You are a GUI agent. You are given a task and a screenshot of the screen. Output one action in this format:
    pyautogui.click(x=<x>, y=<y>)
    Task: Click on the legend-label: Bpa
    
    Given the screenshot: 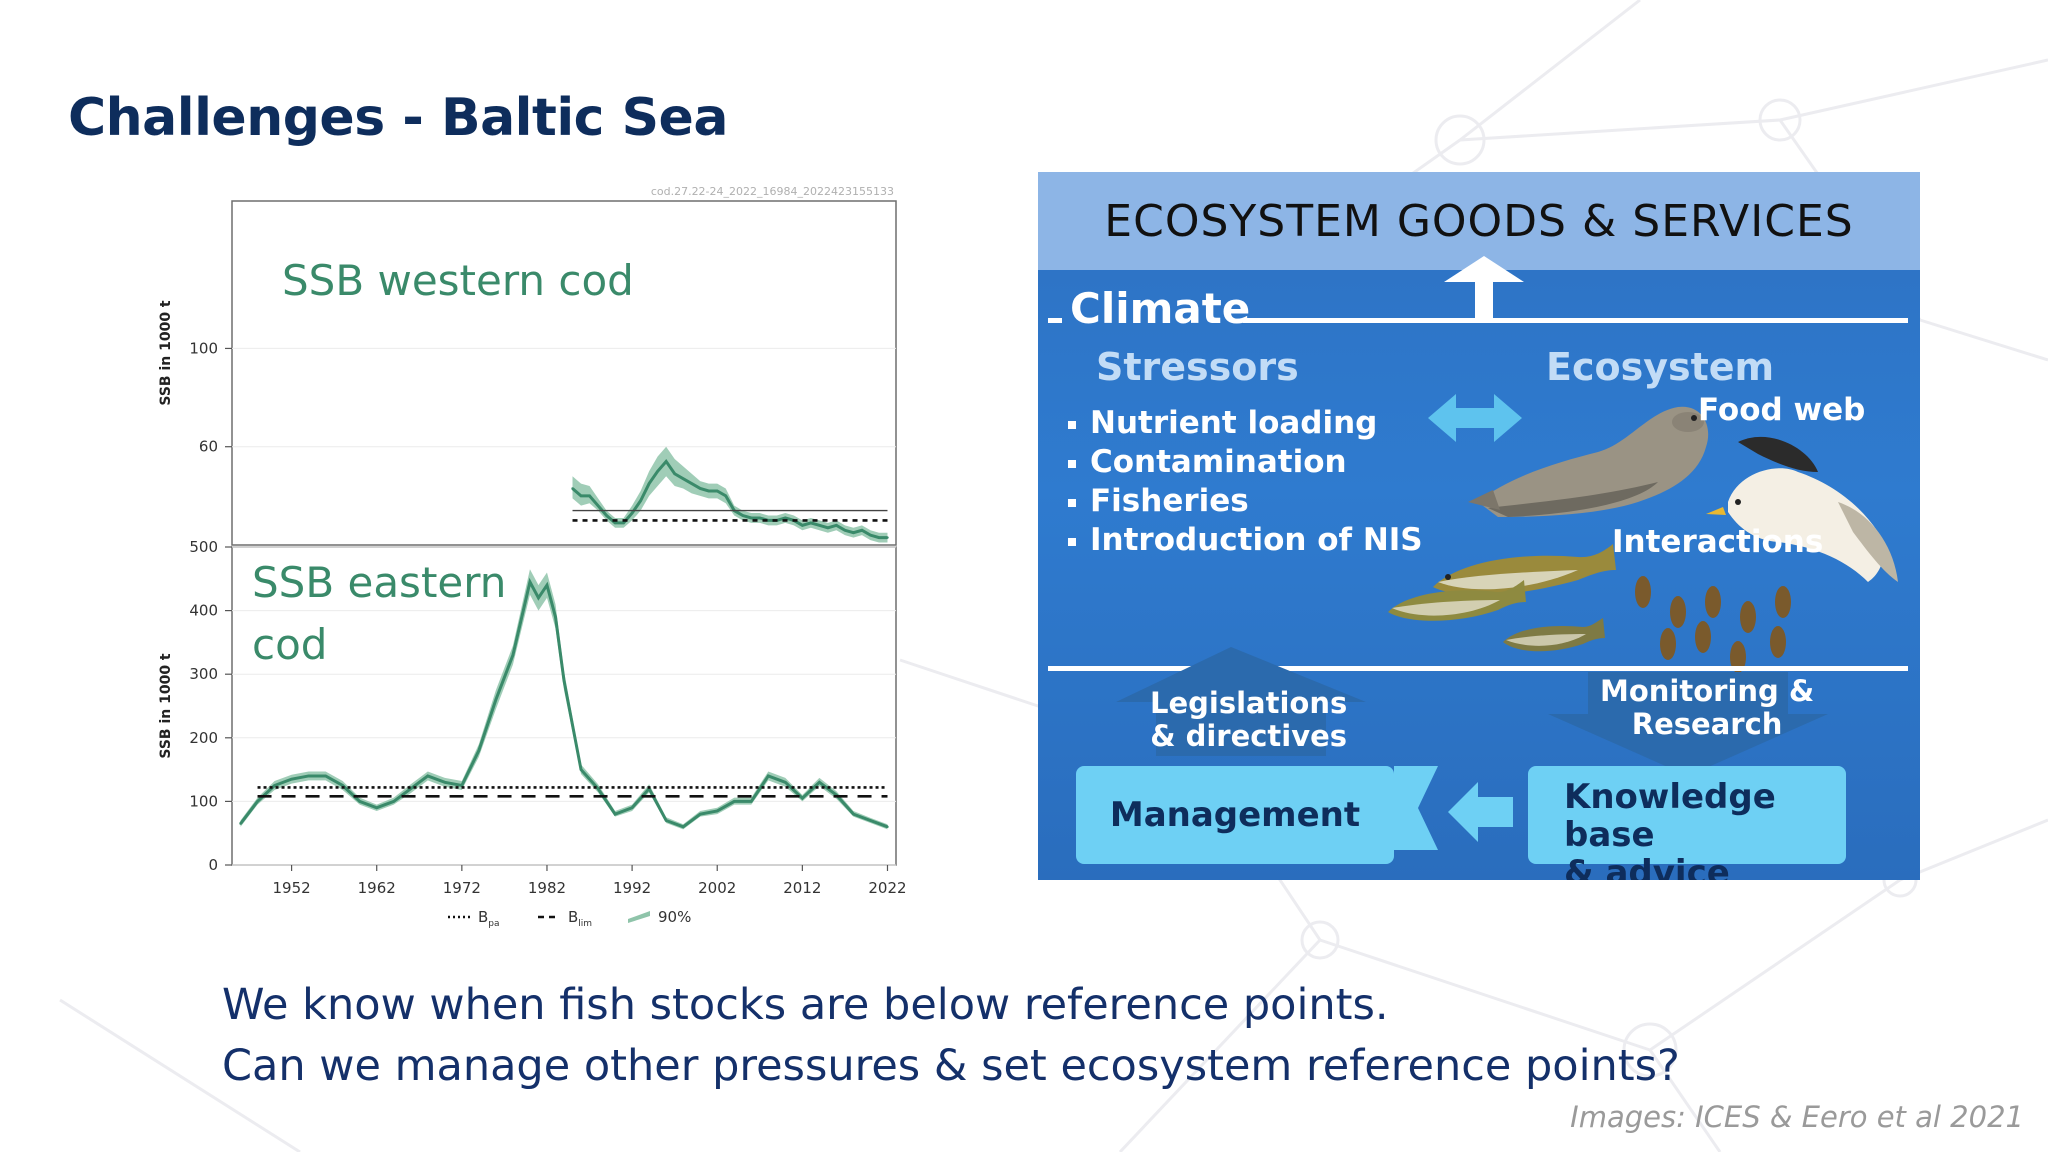 What is the action you would take?
    pyautogui.click(x=489, y=918)
    